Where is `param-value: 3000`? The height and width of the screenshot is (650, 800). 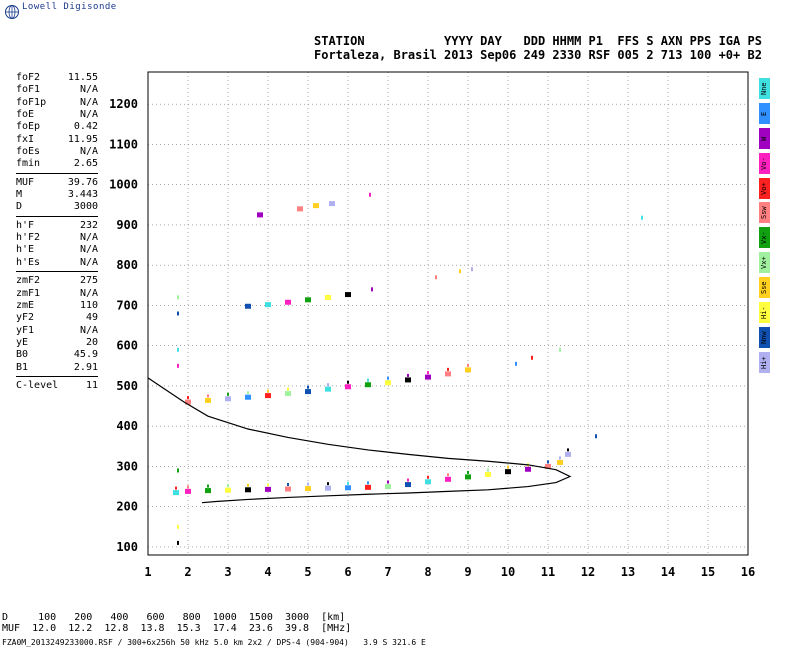 param-value: 3000 is located at coordinates (85, 207).